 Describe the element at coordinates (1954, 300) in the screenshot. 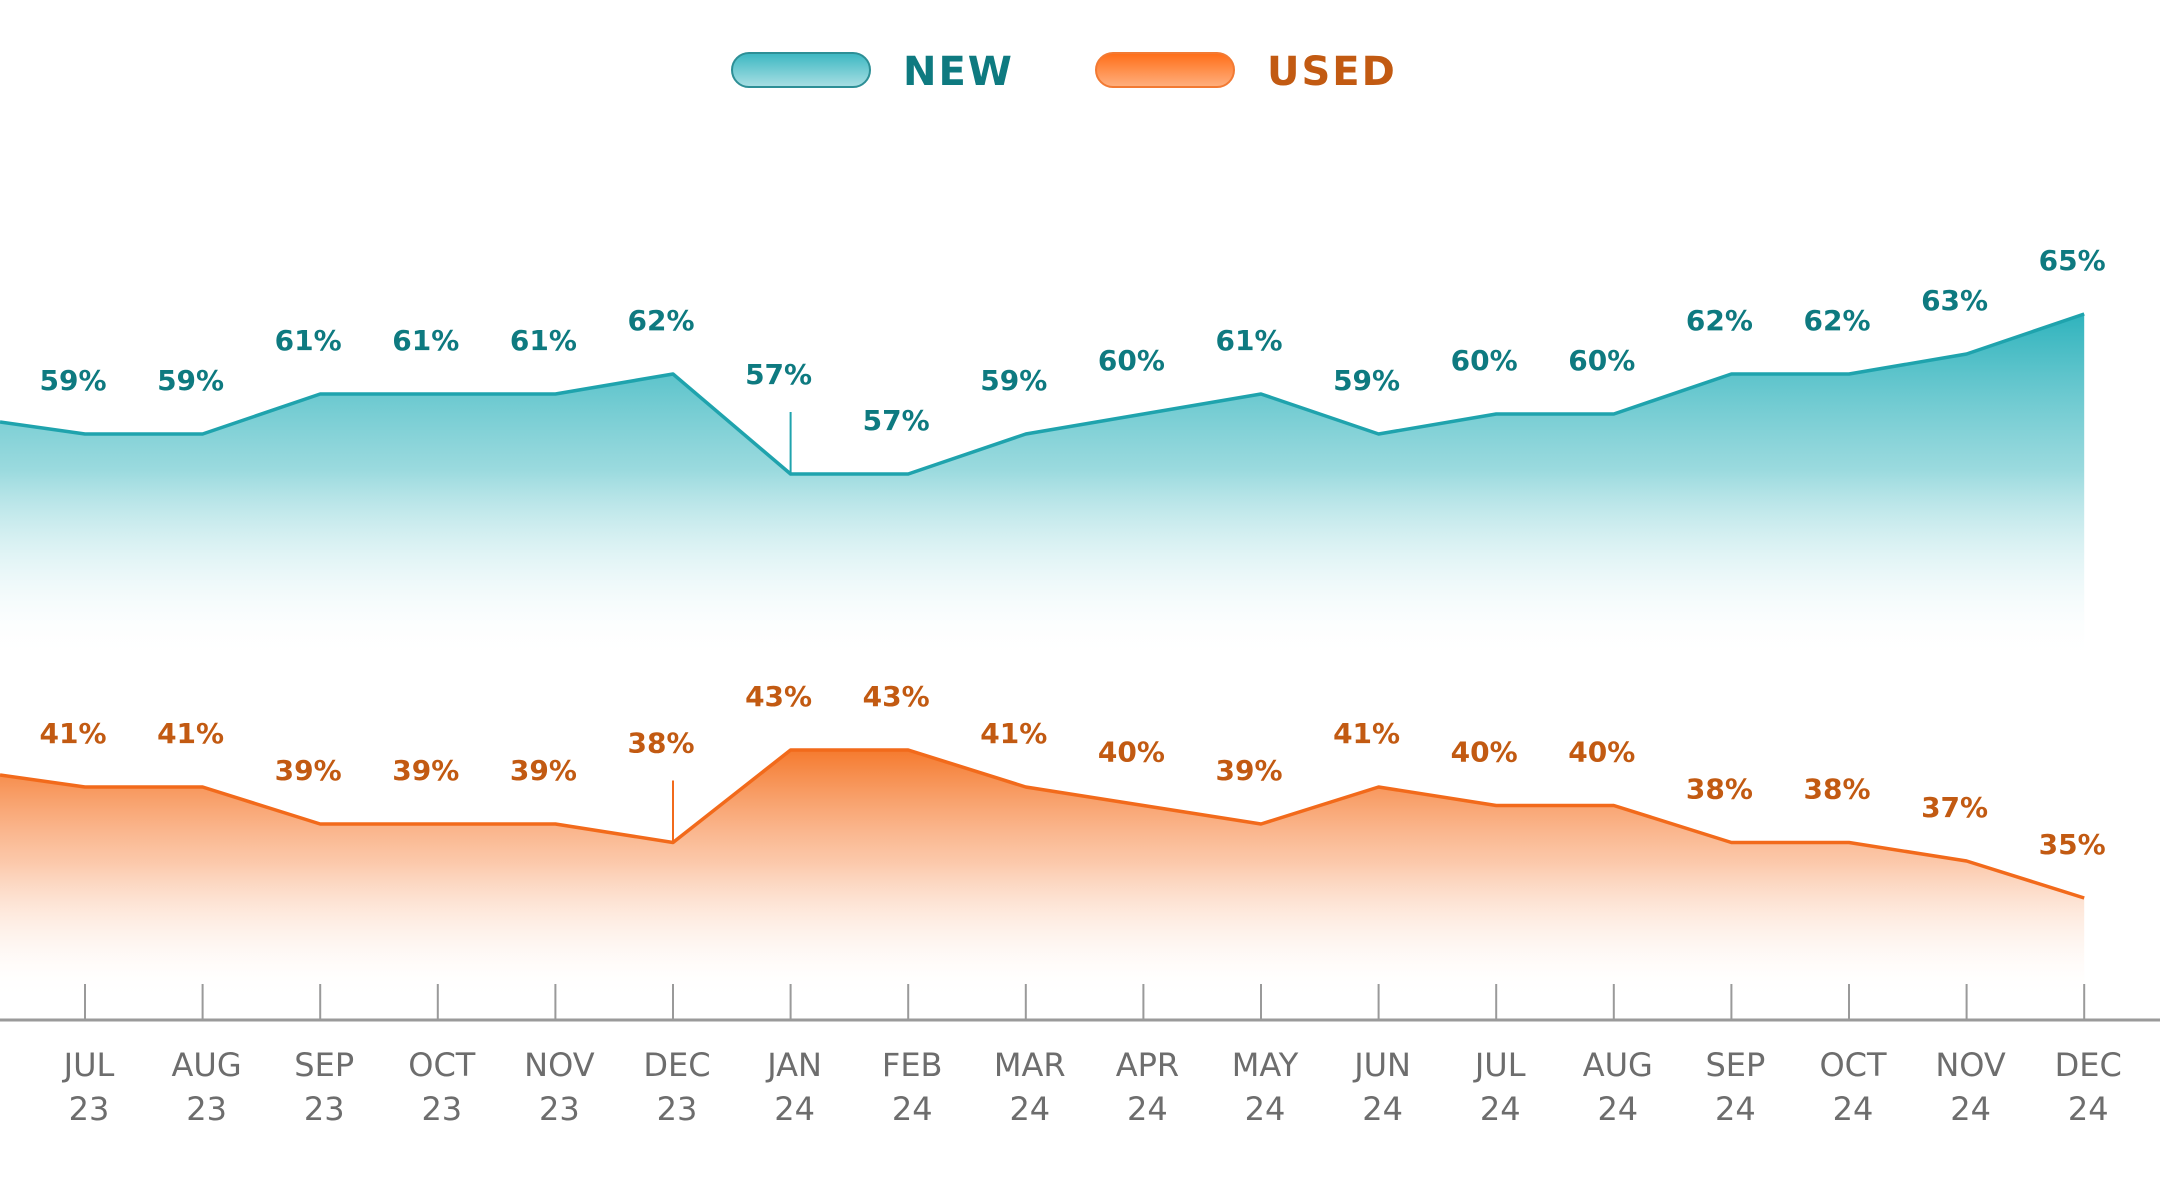

I see `data-label-new: 63%` at that location.